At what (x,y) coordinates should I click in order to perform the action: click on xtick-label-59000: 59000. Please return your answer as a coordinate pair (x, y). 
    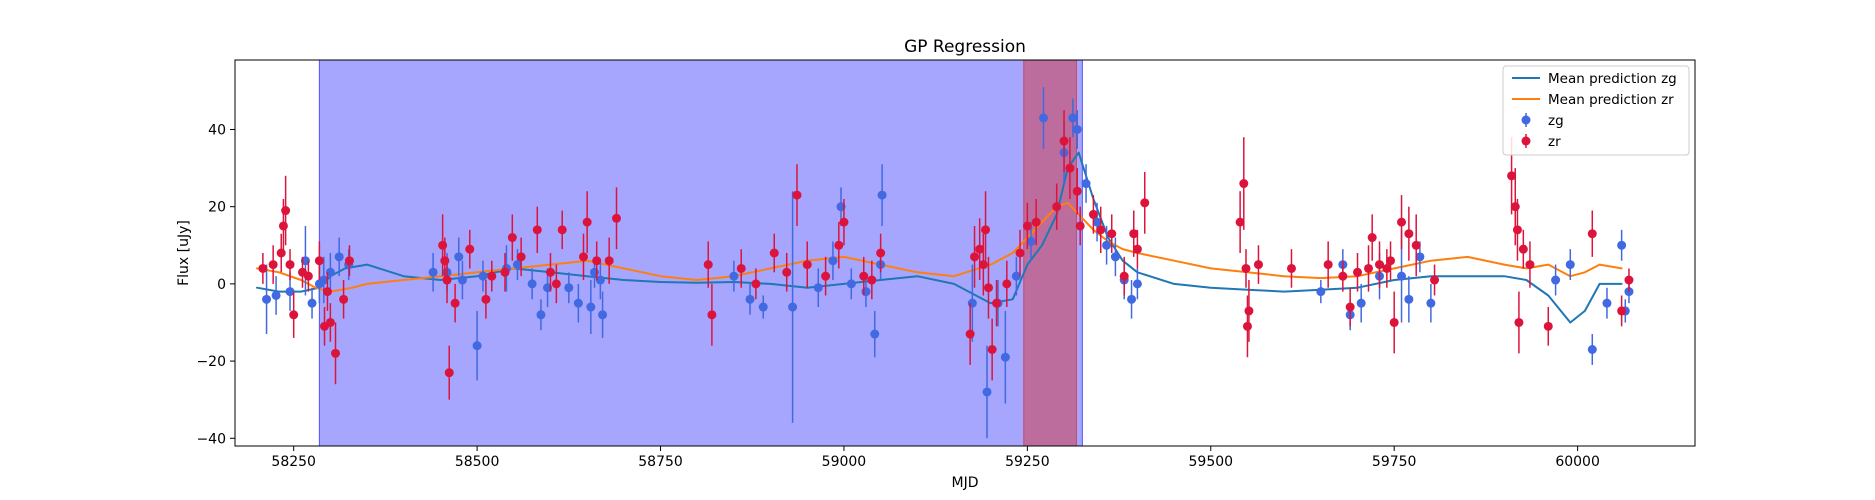
    Looking at the image, I should click on (844, 462).